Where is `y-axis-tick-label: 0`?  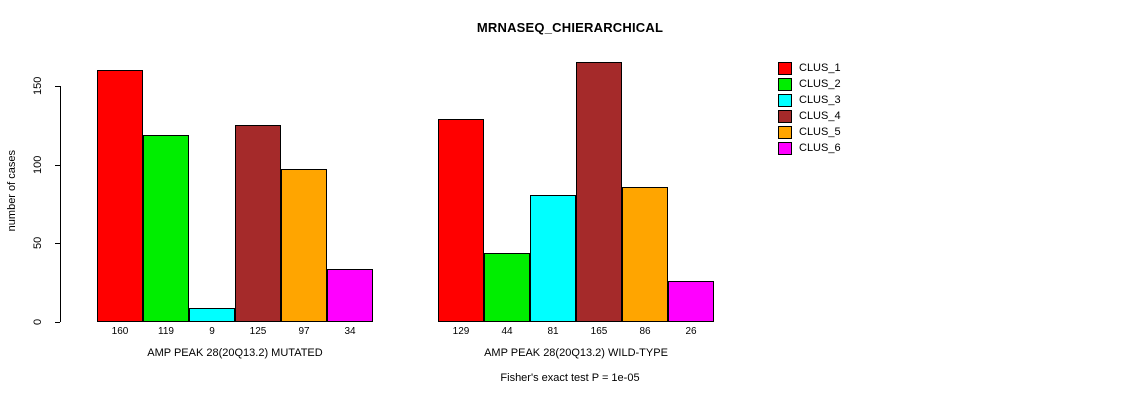
y-axis-tick-label: 0 is located at coordinates (38, 322).